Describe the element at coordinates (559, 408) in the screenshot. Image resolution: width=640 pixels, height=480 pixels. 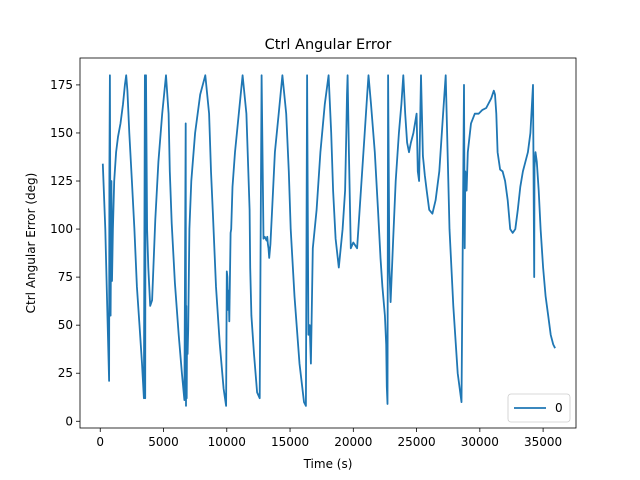
I see `legend-label-0: 0` at that location.